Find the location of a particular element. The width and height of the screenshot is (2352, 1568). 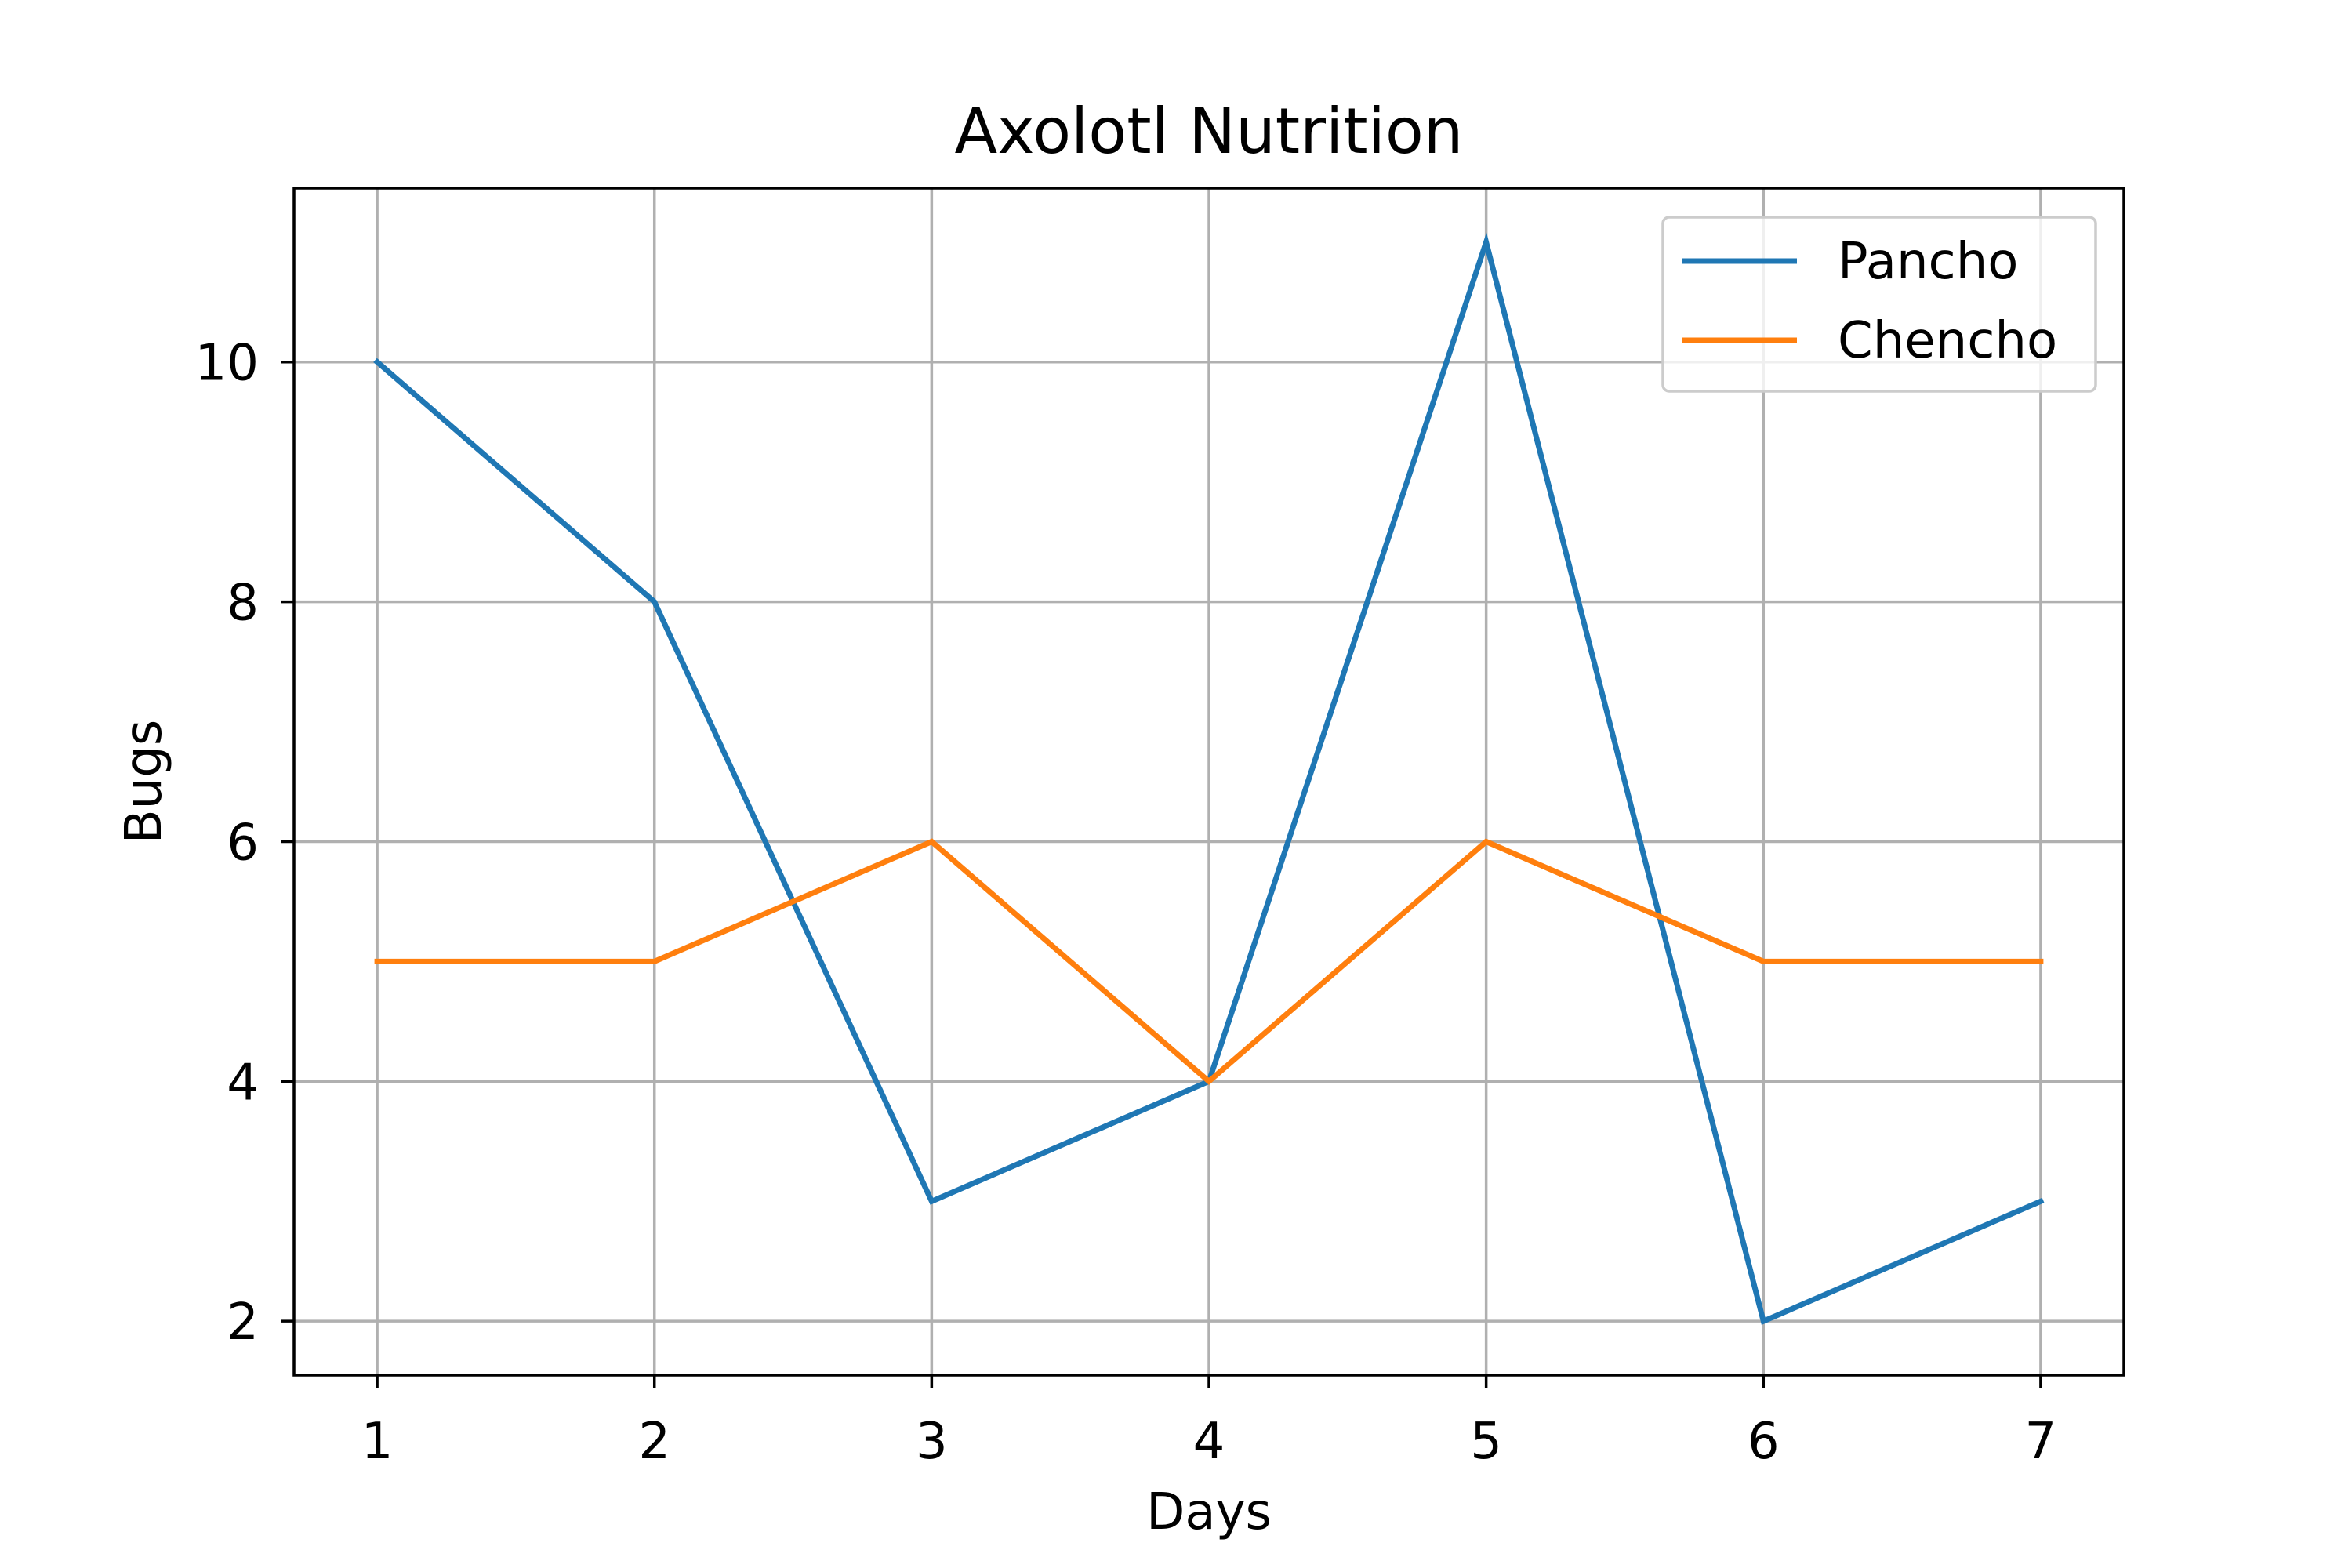

y-tick-label: 2 is located at coordinates (243, 1323).